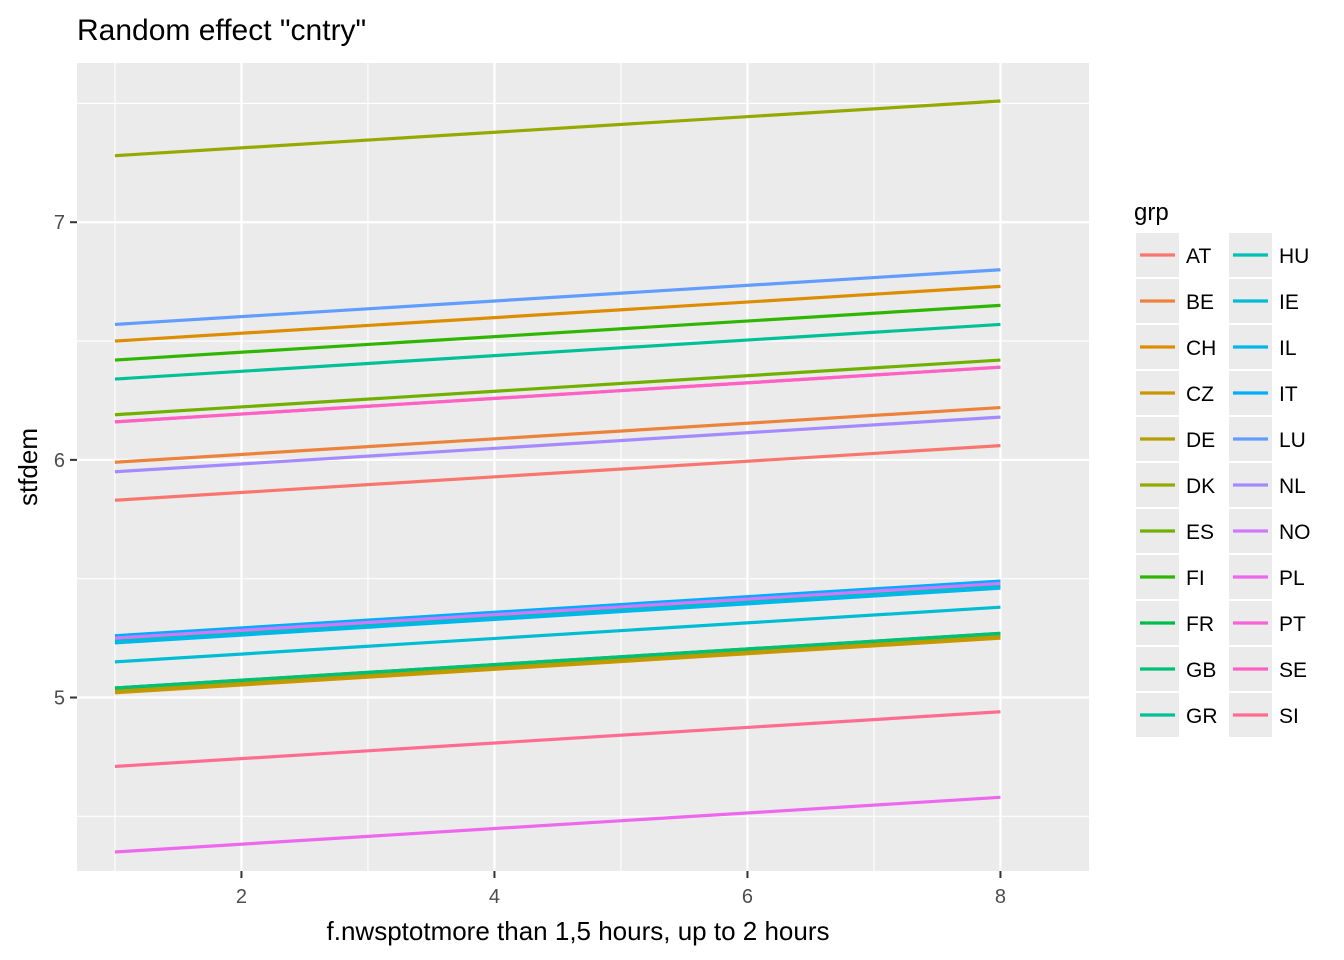 The height and width of the screenshot is (960, 1344). I want to click on series-line-it, so click(557, 608).